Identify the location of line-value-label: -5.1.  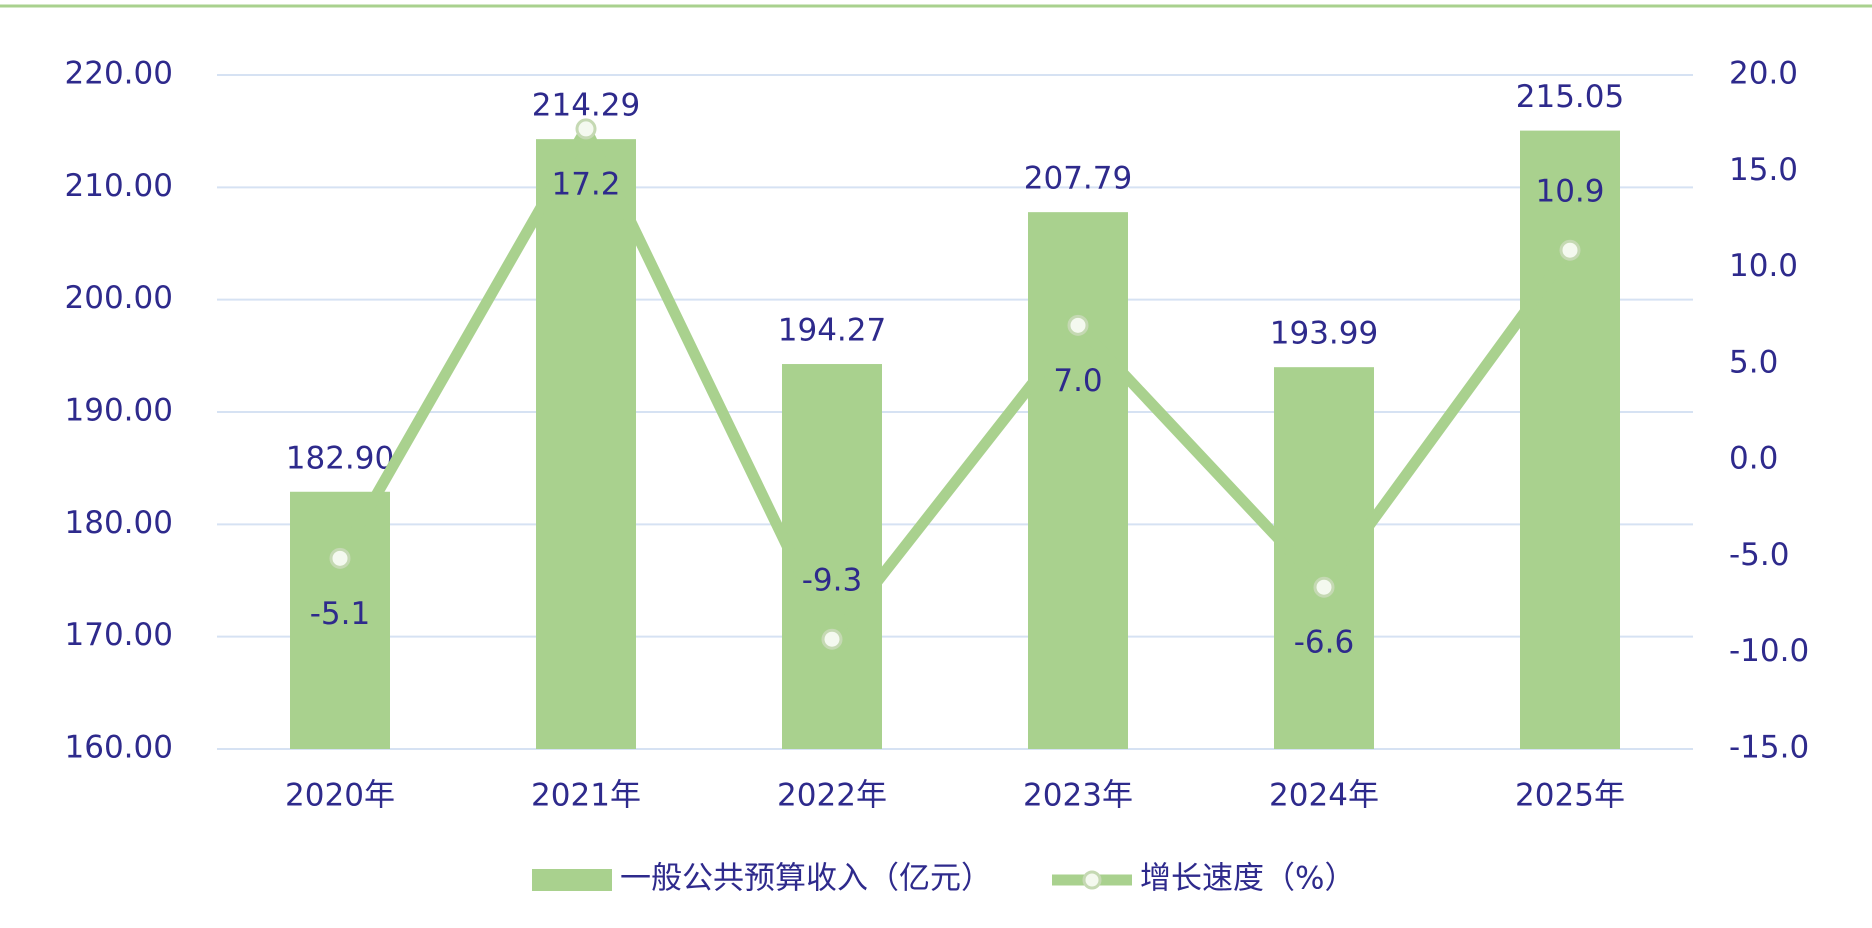
(340, 614).